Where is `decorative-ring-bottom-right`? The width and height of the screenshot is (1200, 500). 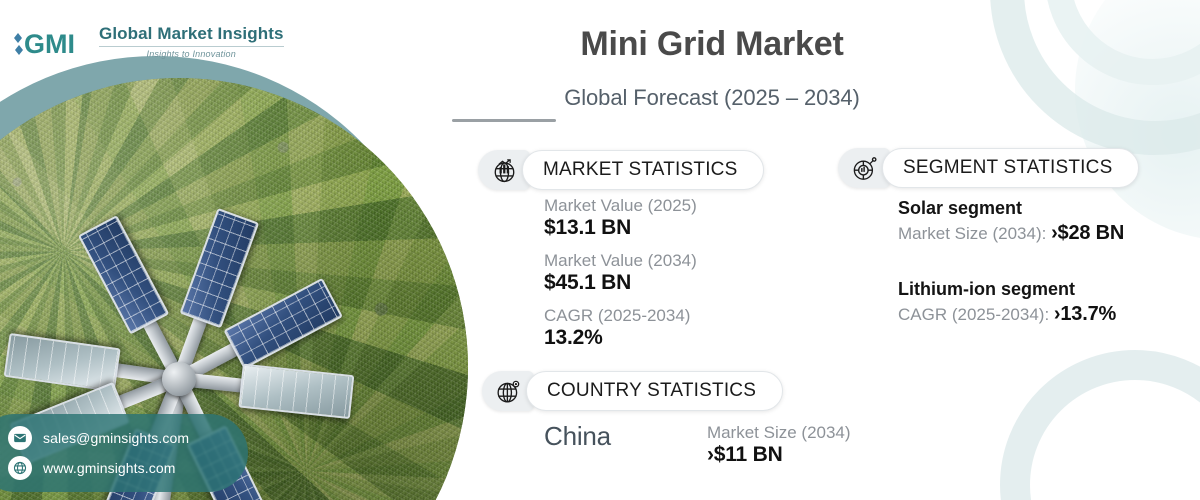
decorative-ring-bottom-right is located at coordinates (1100, 425).